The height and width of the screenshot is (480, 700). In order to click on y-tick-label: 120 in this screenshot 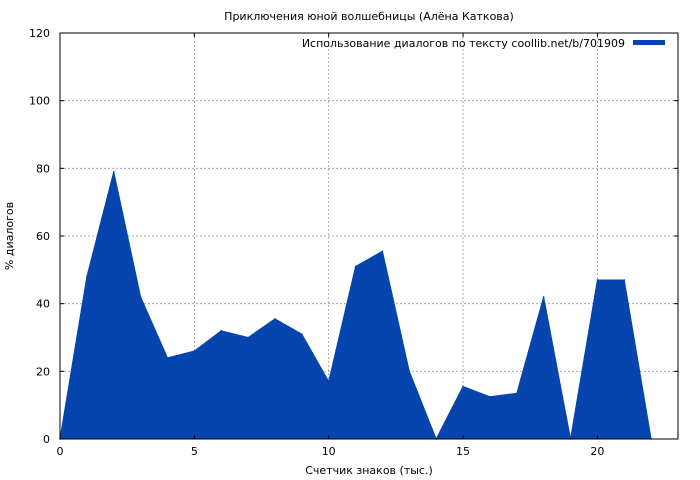, I will do `click(39, 33)`.